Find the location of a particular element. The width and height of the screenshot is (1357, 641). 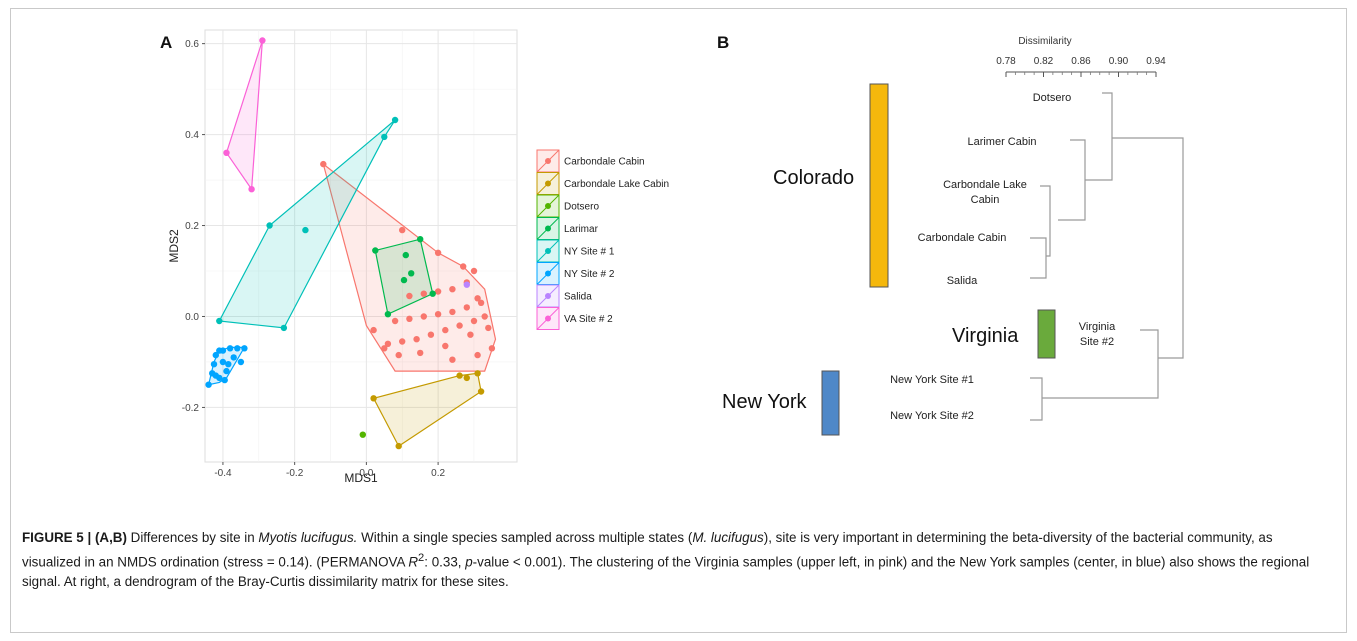

y-tick-label: 0.6 is located at coordinates (192, 44).